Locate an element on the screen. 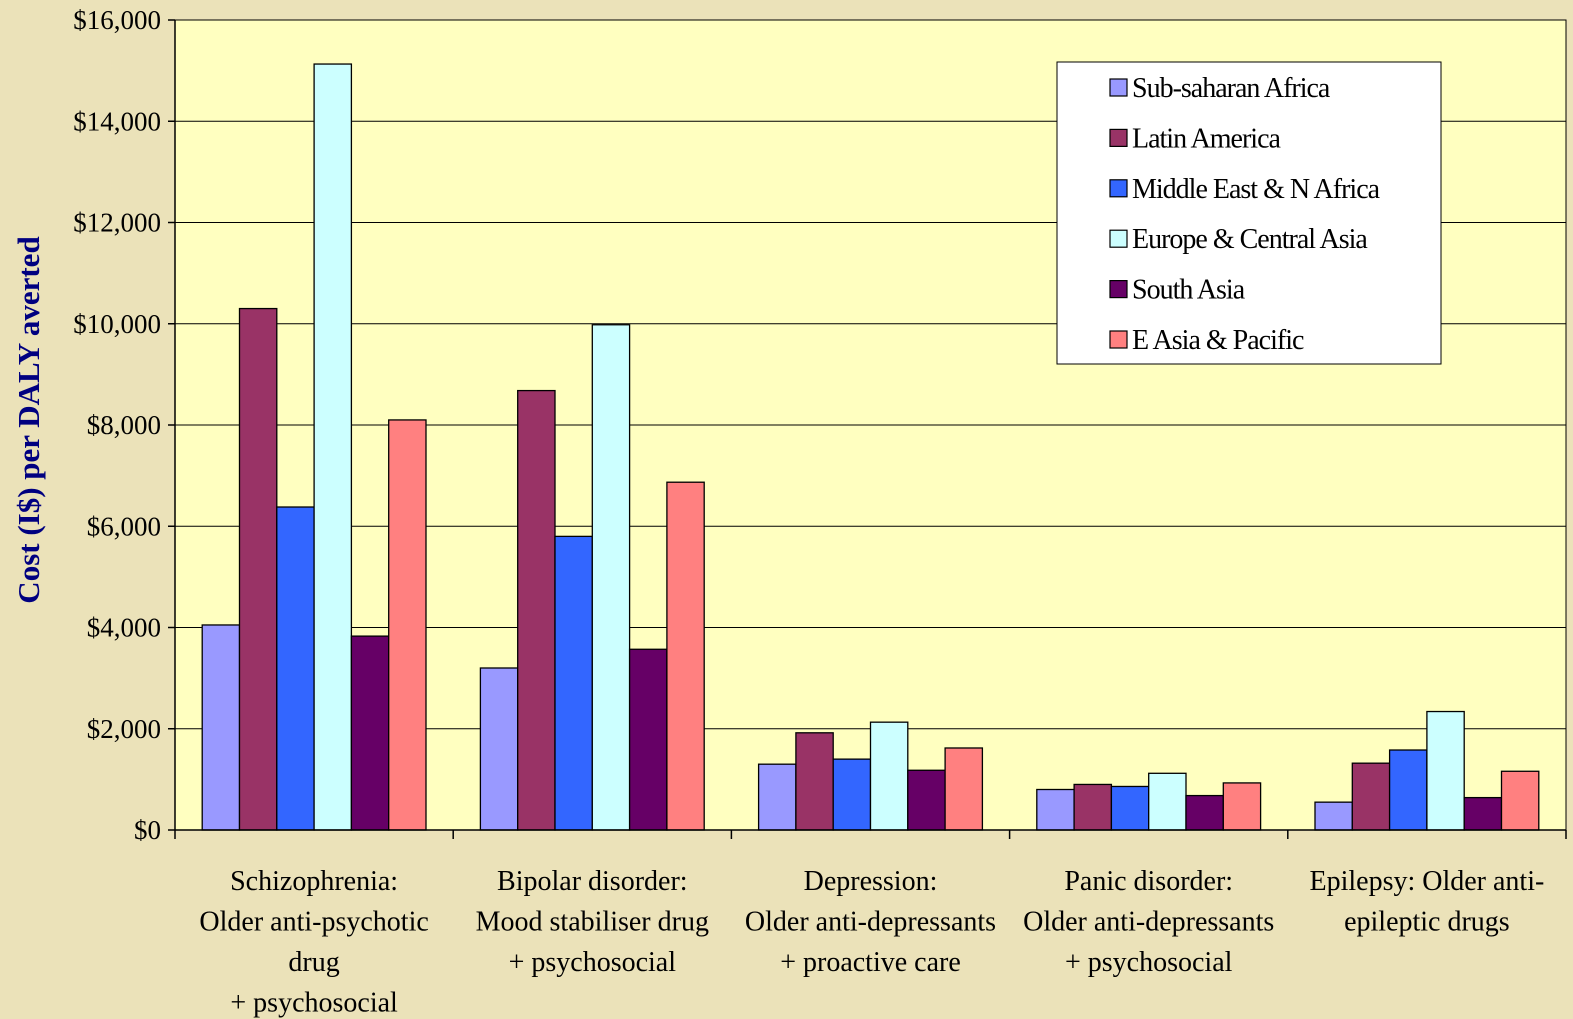 The height and width of the screenshot is (1019, 1573). legend-label: Latin America is located at coordinates (1207, 138).